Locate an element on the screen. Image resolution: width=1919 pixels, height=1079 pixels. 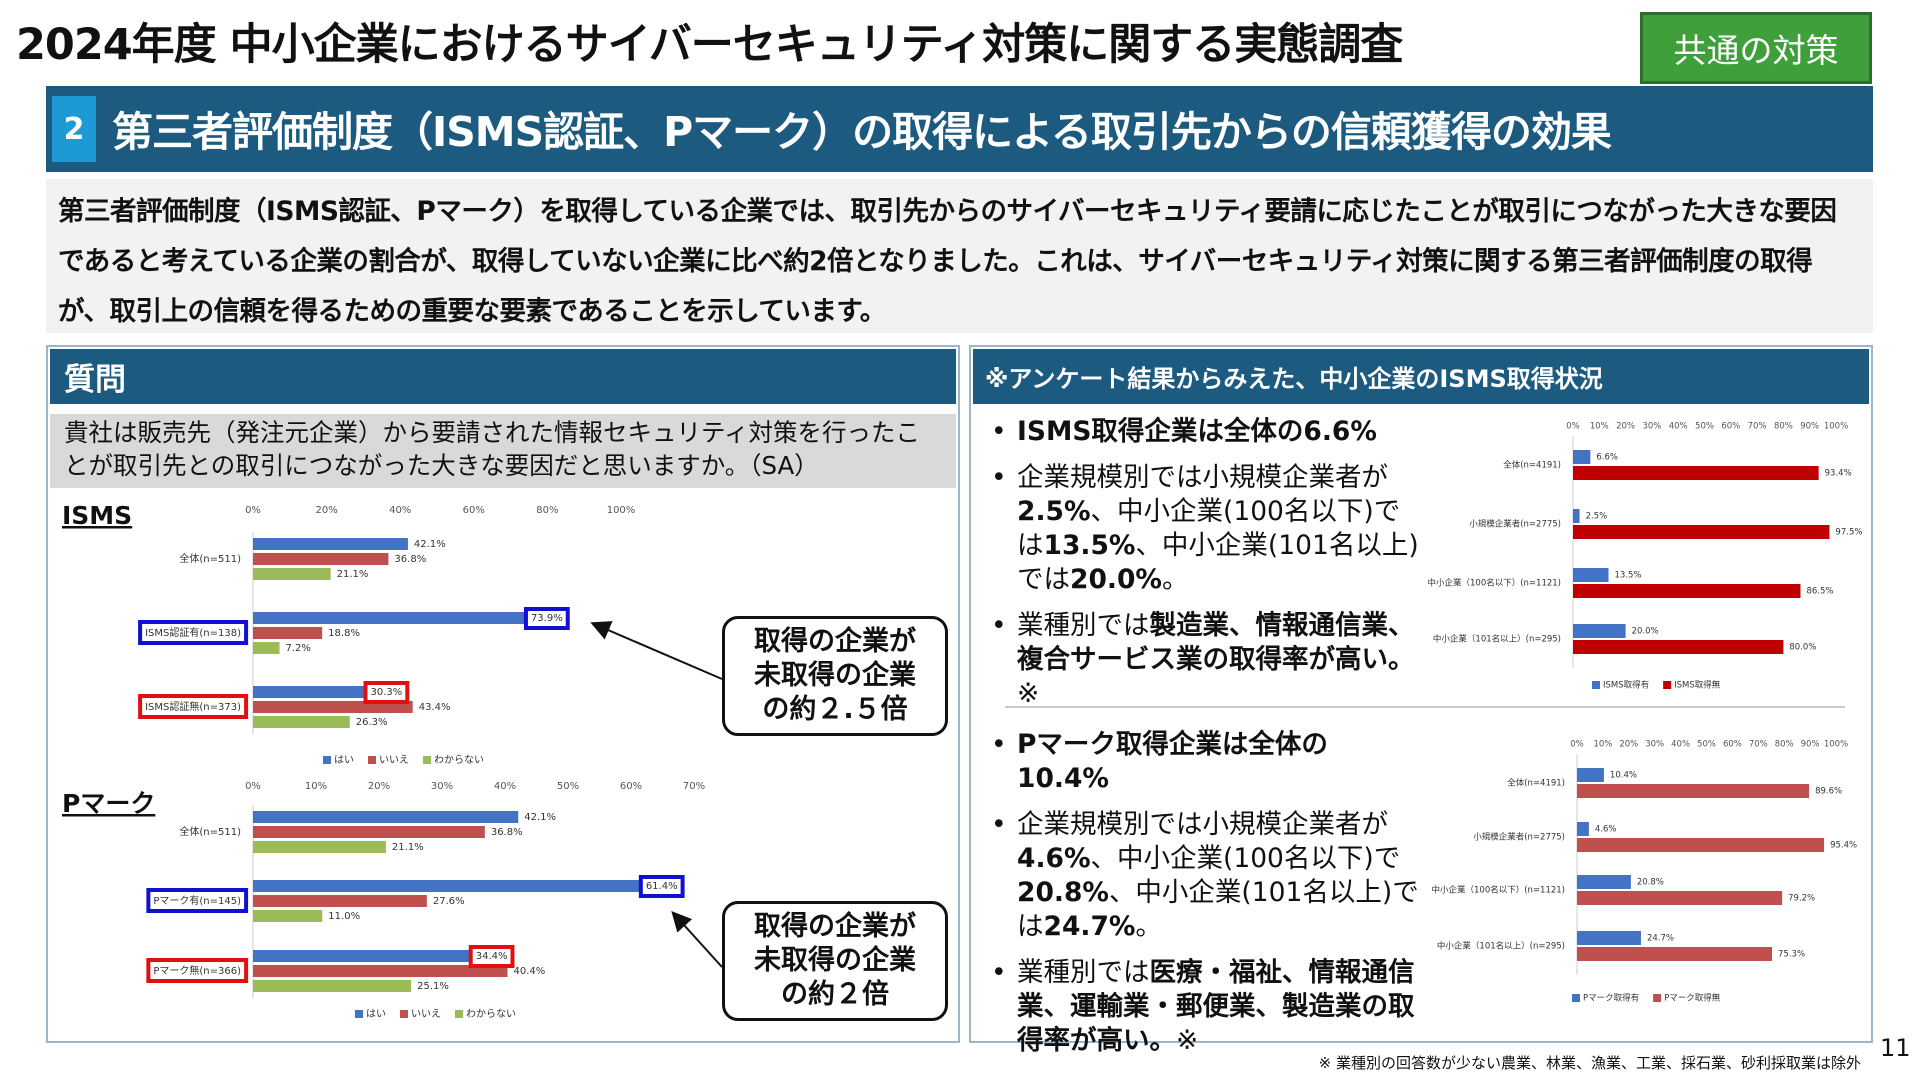
page-number: 11 is located at coordinates (1895, 1048).